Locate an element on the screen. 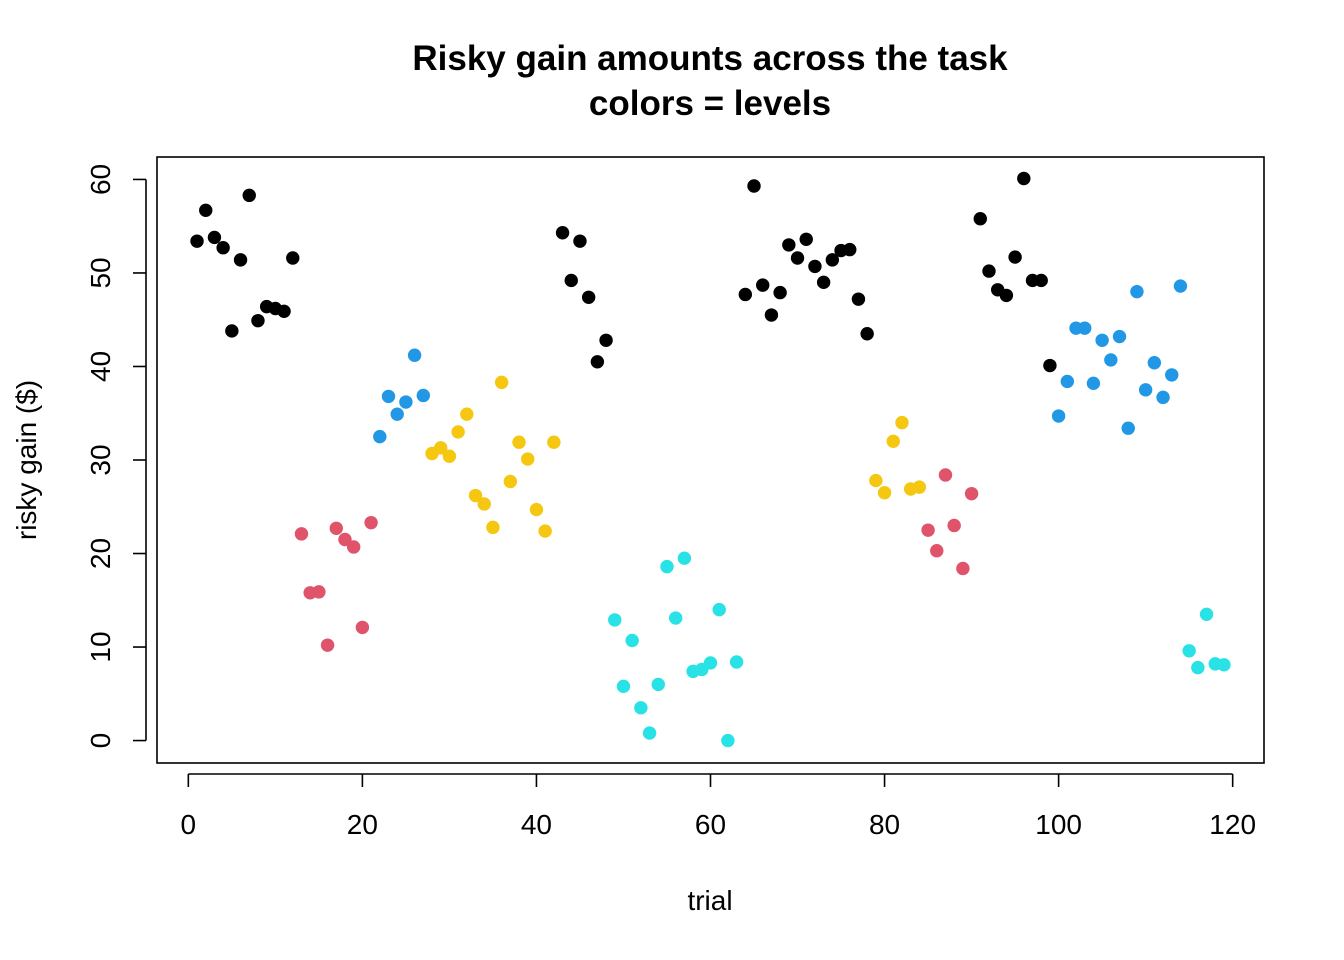 This screenshot has height=960, width=1344. x-axis: 0 20 40 60 80 100 120 is located at coordinates (718, 806).